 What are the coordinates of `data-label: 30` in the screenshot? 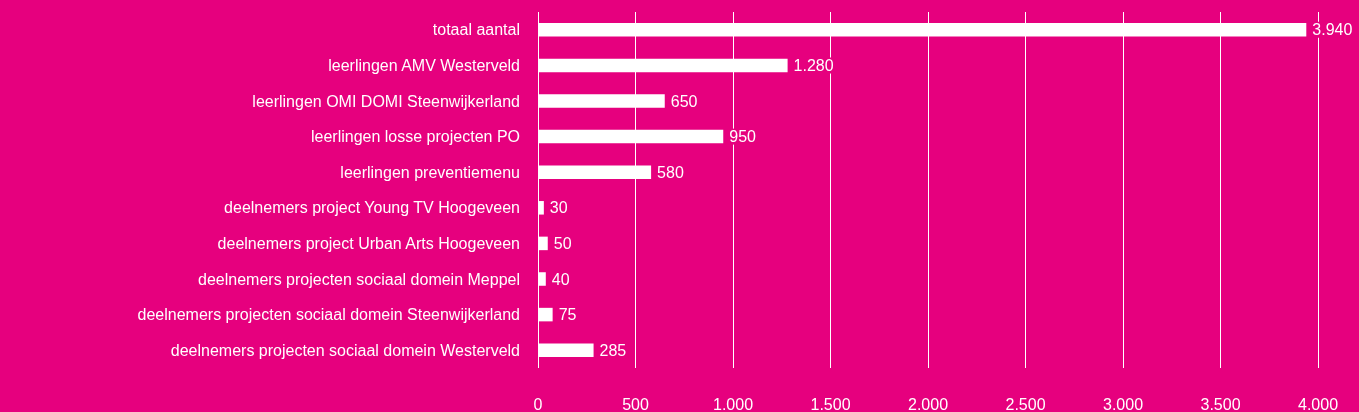 It's located at (558, 208).